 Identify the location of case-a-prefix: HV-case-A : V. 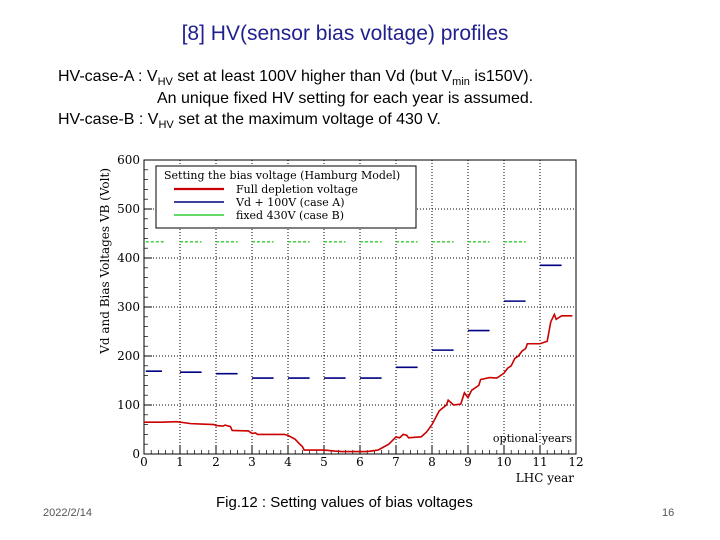
(108, 76).